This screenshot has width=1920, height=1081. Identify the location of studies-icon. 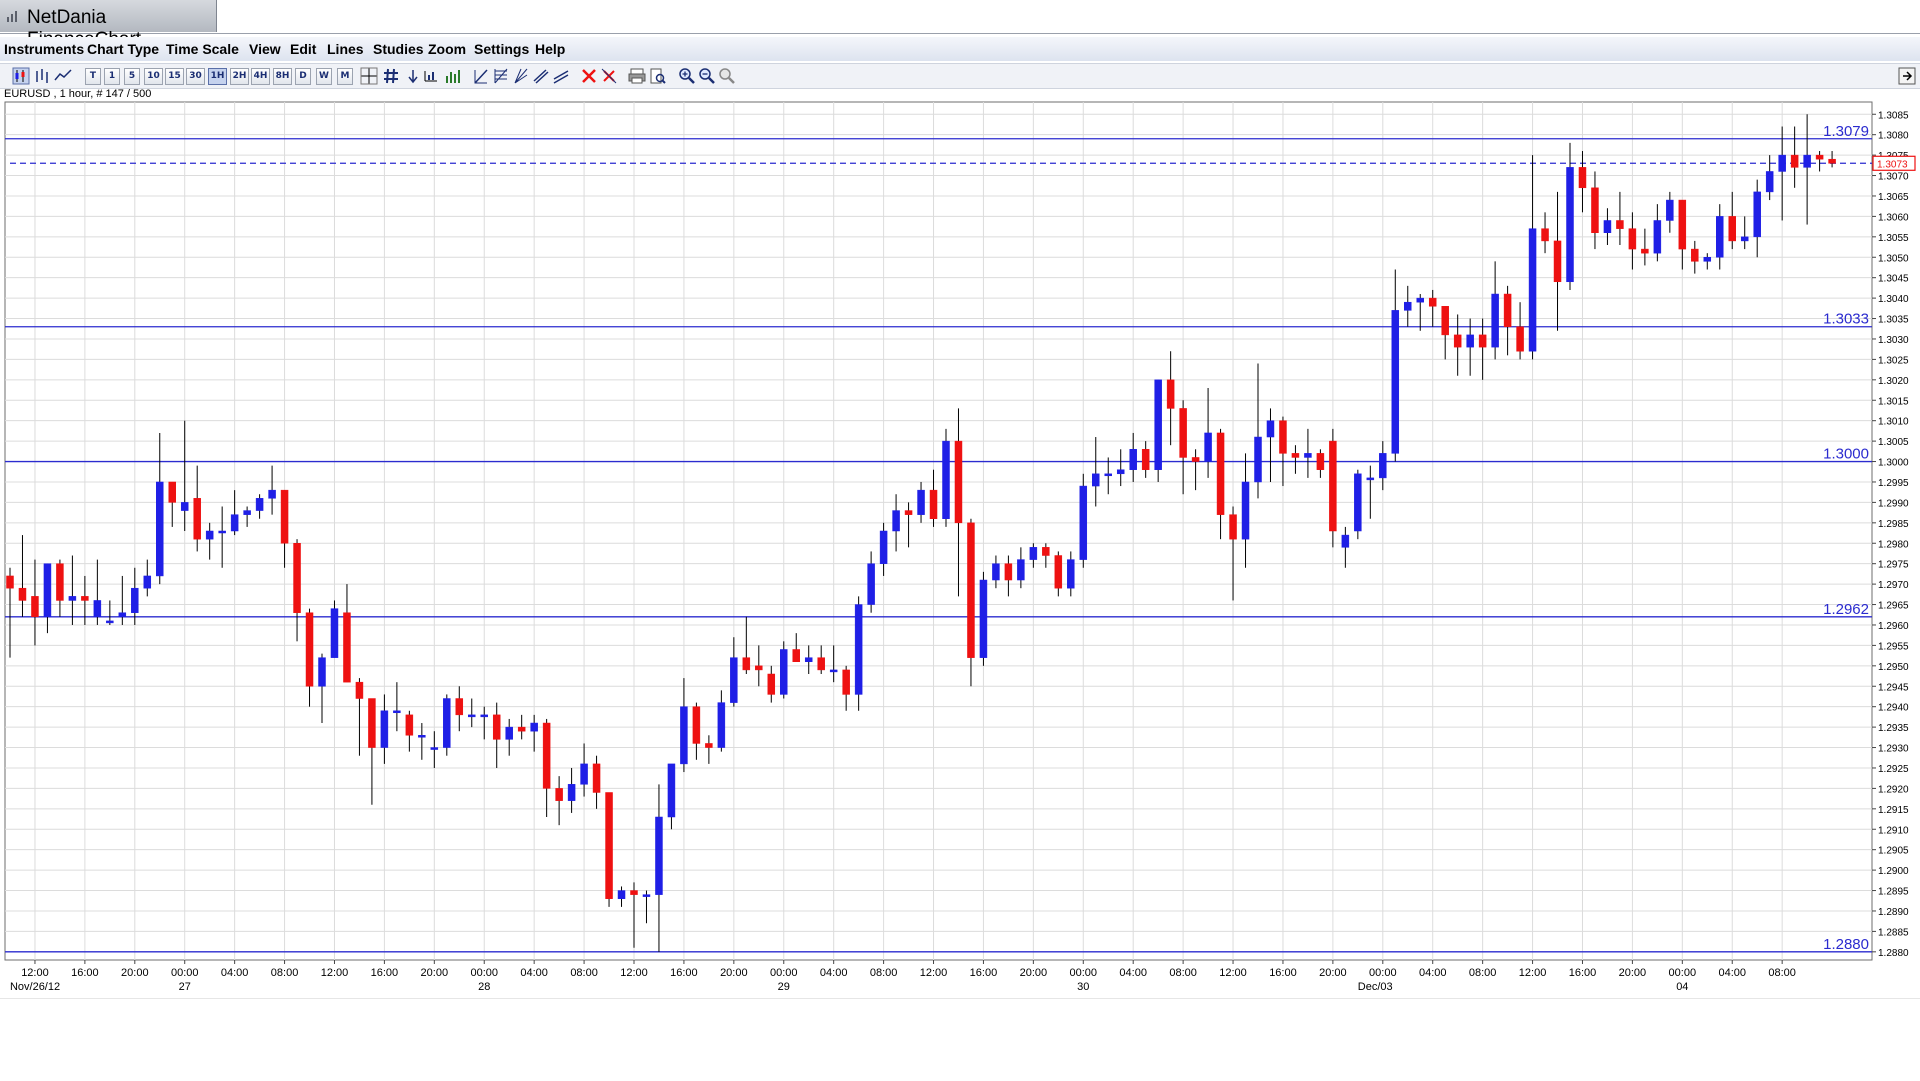
(431, 76).